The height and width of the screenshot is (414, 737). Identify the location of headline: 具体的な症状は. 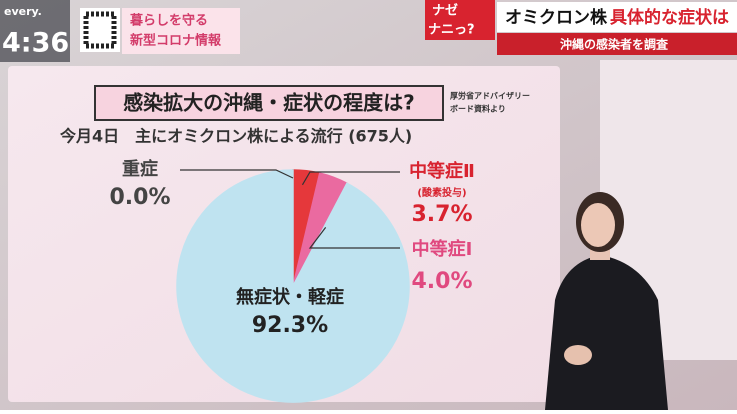
(669, 17).